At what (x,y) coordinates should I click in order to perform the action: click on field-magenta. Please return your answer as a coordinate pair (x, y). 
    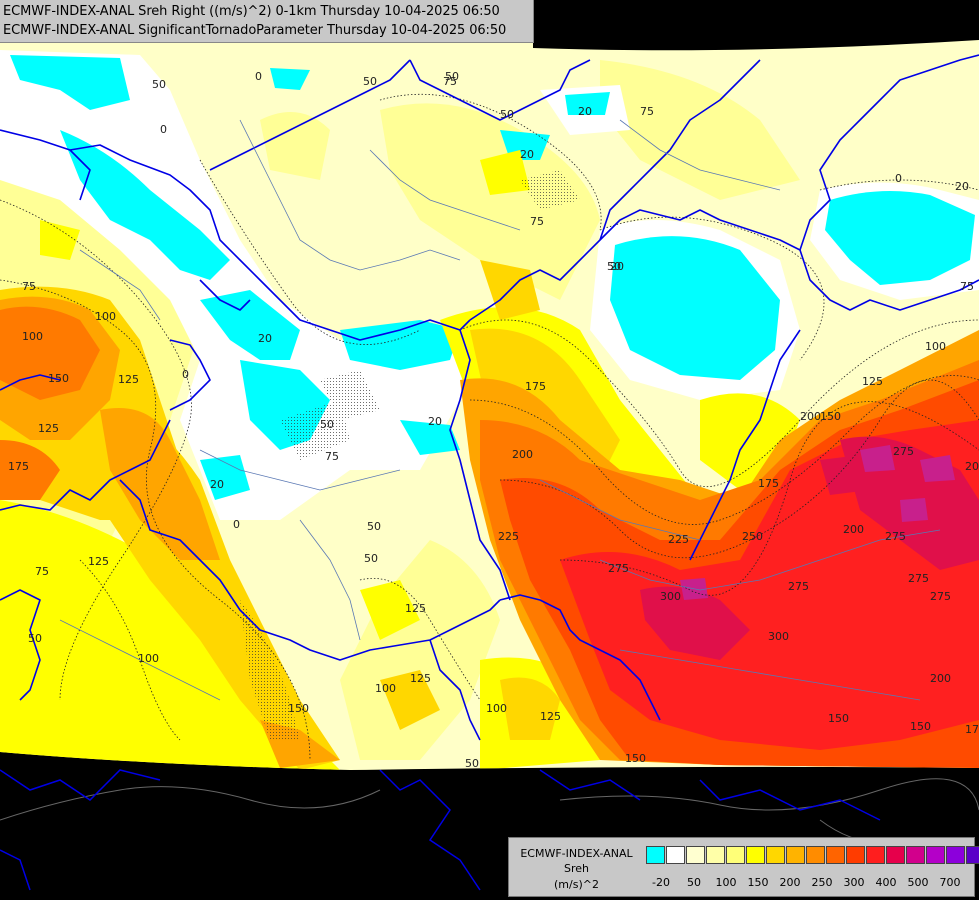
    Looking at the image, I should click on (817, 522).